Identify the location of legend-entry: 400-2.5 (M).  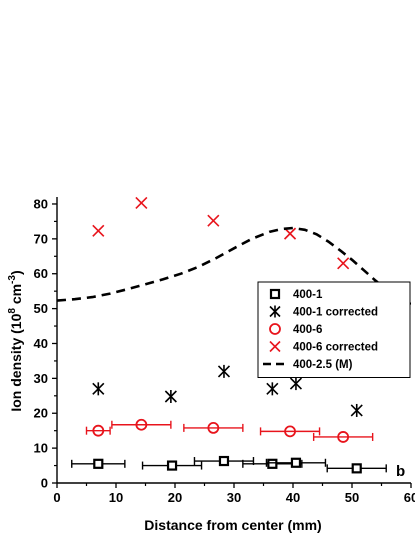
(308, 365).